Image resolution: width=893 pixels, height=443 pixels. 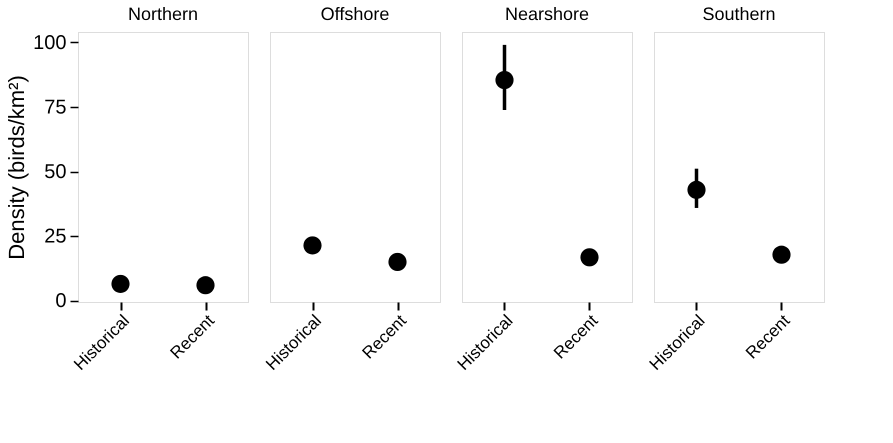 I want to click on y-axis-title: Density (birds/km²), so click(x=17, y=167).